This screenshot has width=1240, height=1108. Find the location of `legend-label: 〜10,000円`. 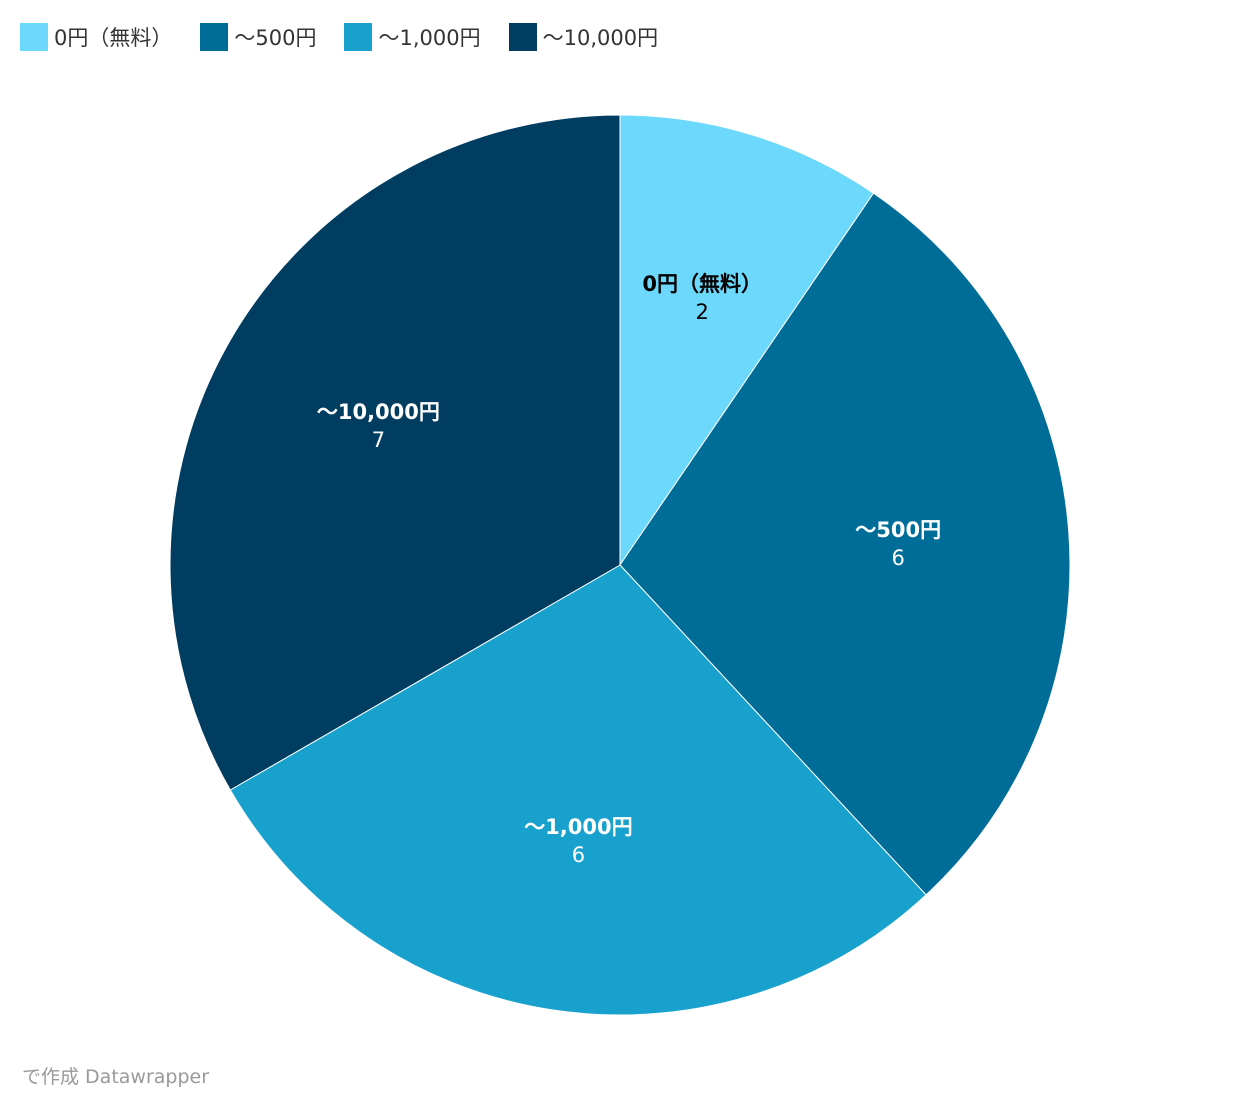

legend-label: 〜10,000円 is located at coordinates (600, 38).